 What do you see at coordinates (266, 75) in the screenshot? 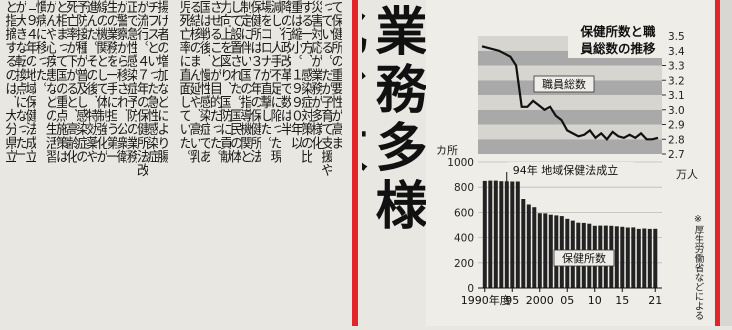
I see `article-column: 場をコロナが直撃した。` at bounding box center [266, 75].